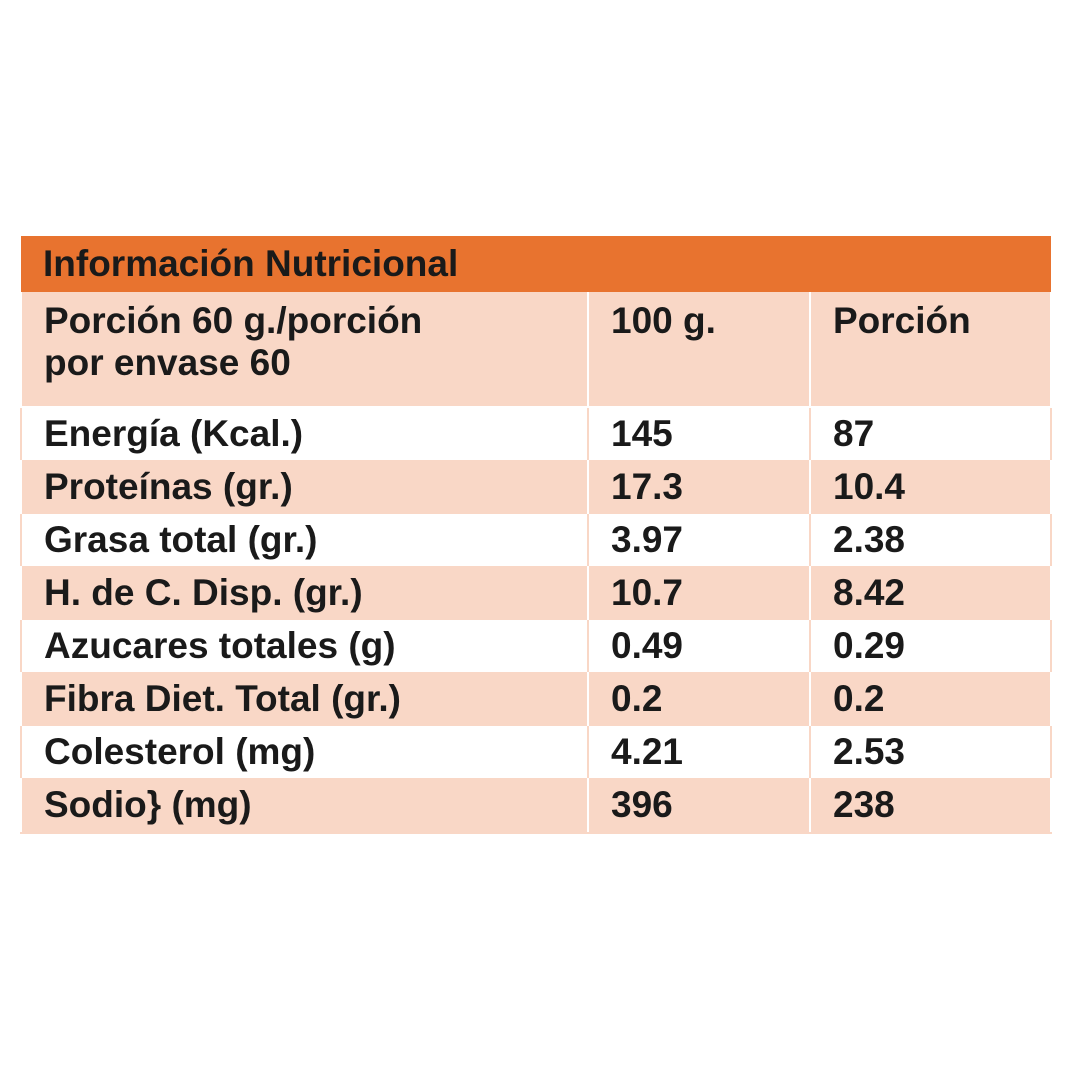 The height and width of the screenshot is (1079, 1079). Describe the element at coordinates (233, 320) in the screenshot. I see `serving-size-label: Porción 60 g./porción` at that location.